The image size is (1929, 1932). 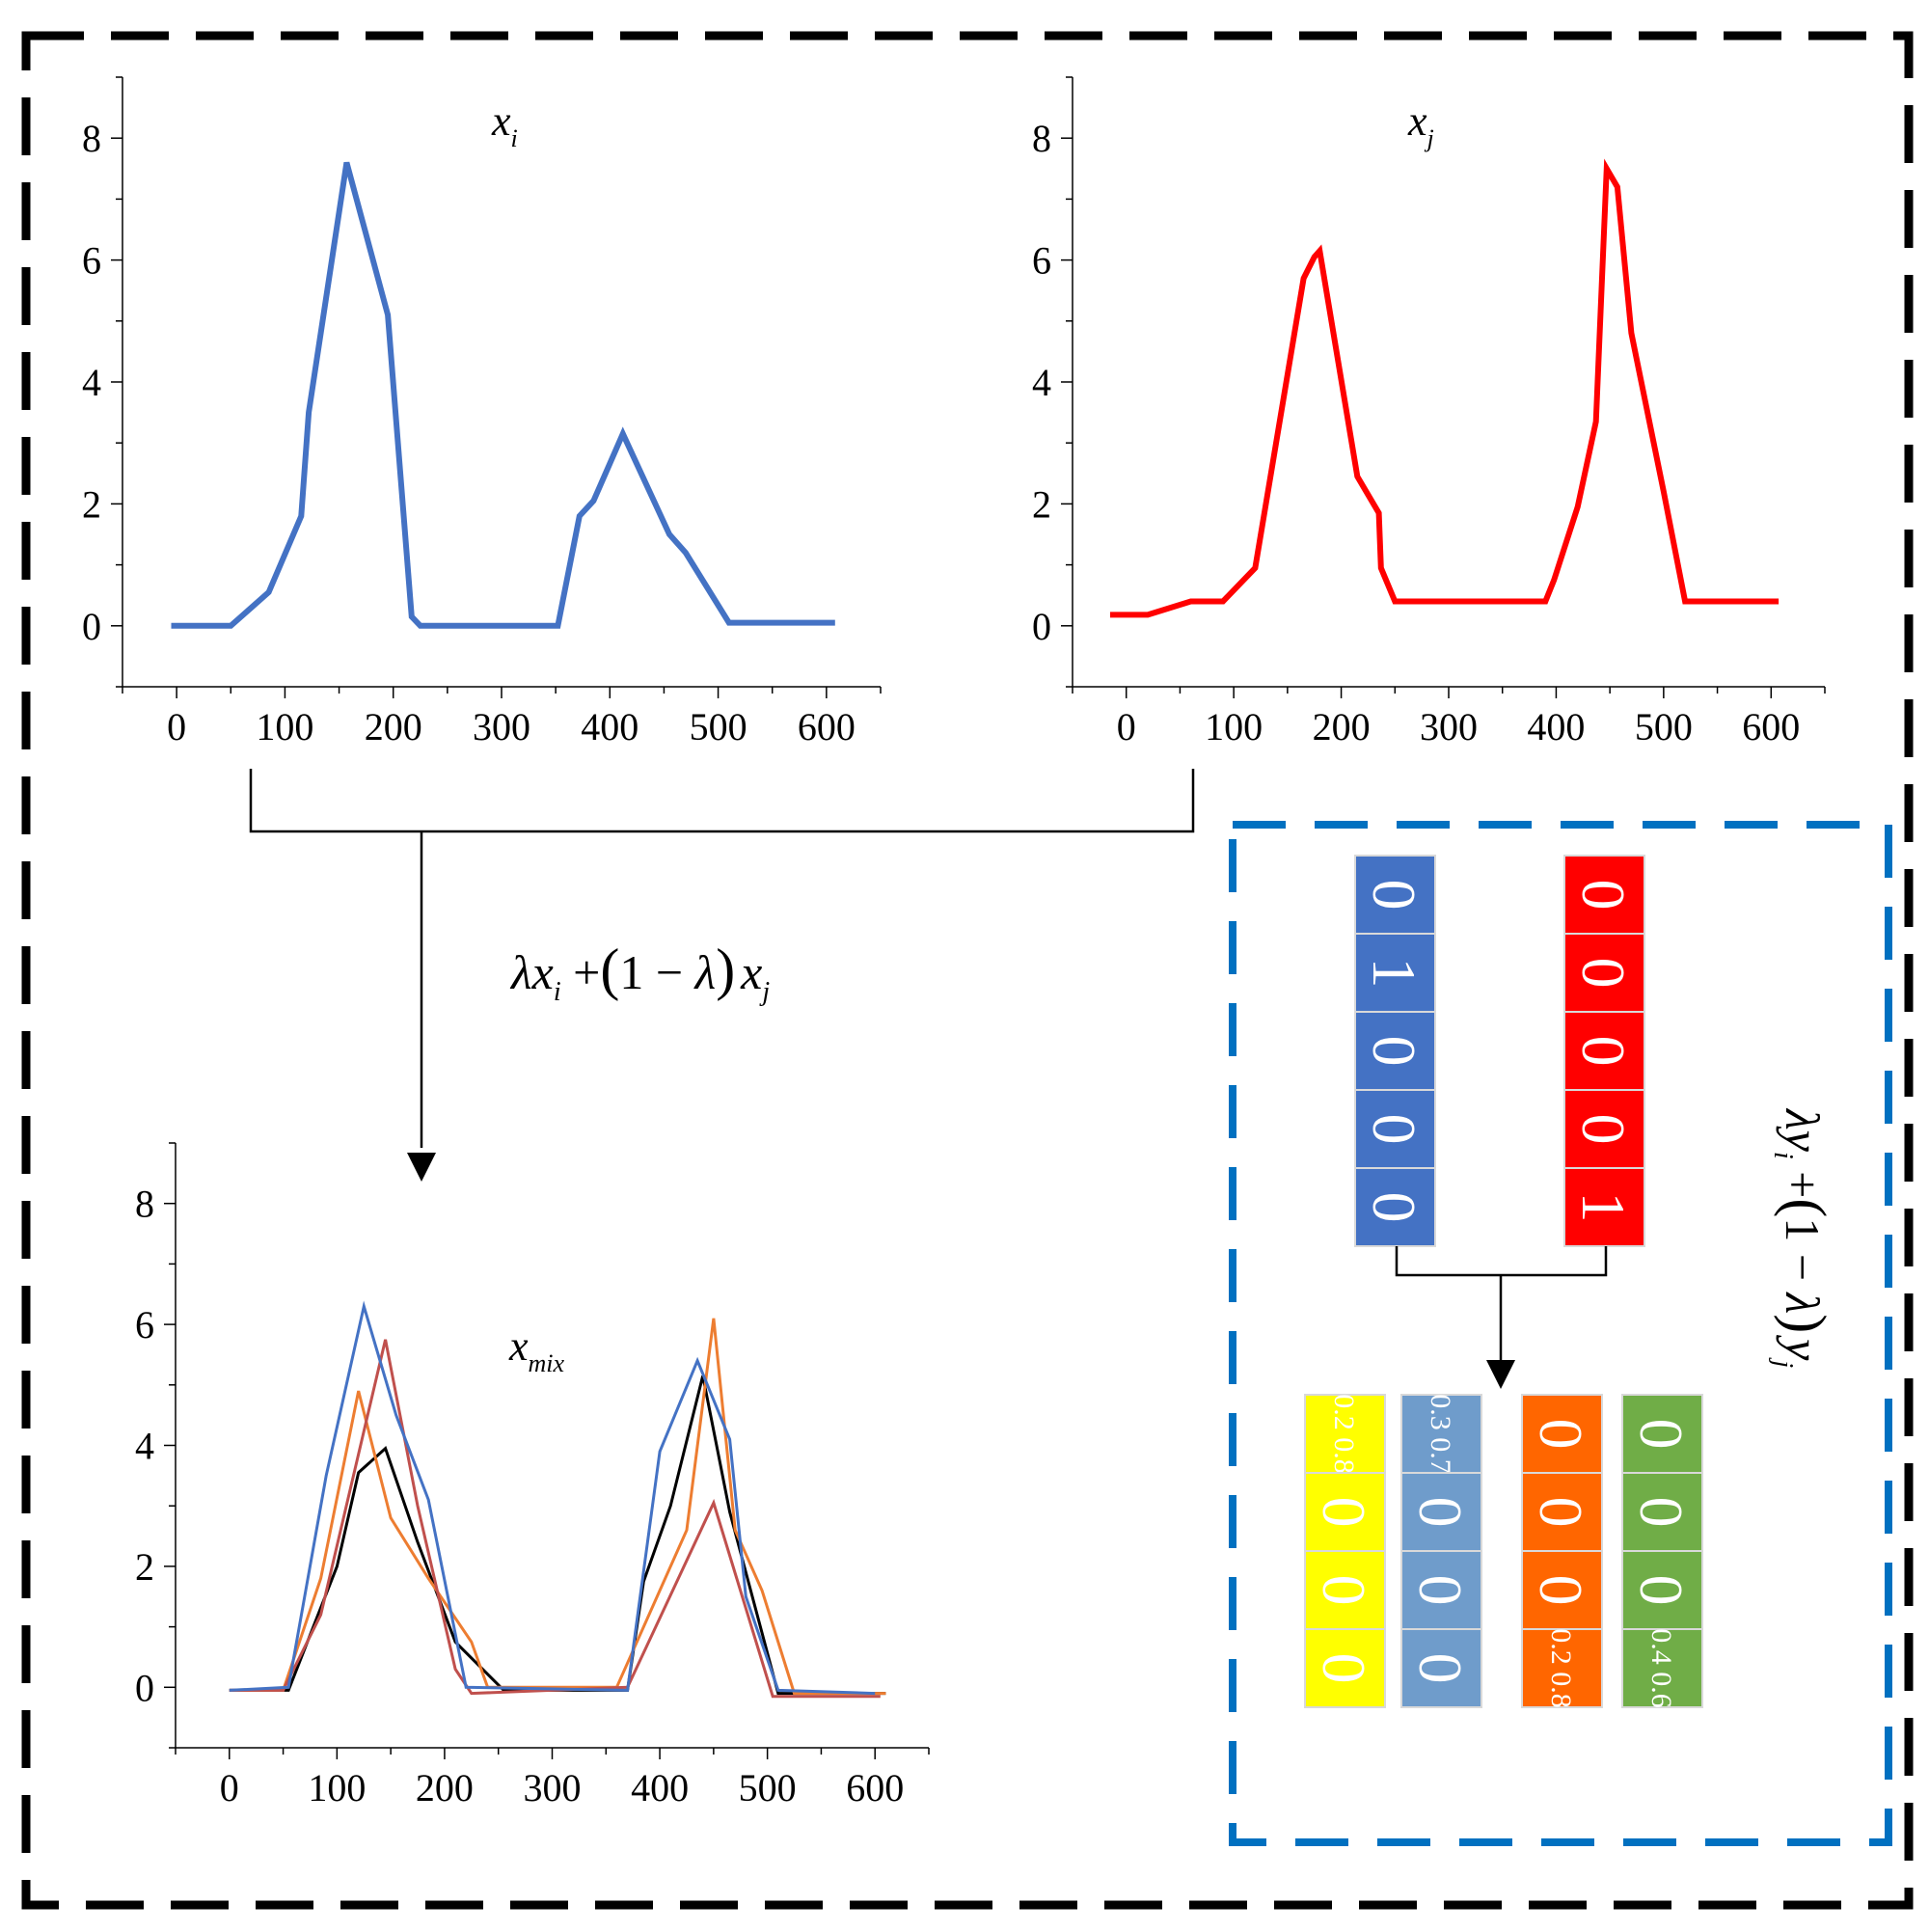 I want to click on chart-x-j-title: xj, so click(x=1420, y=124).